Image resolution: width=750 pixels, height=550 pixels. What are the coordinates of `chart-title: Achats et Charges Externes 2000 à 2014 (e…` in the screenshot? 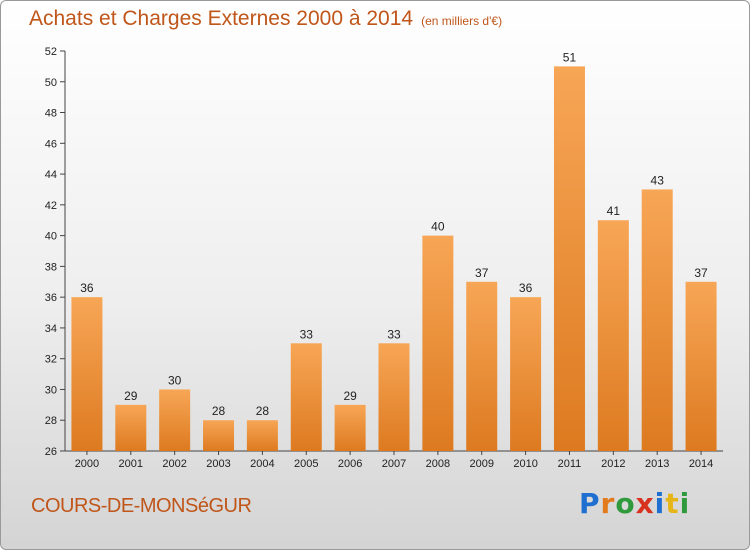 It's located at (265, 19).